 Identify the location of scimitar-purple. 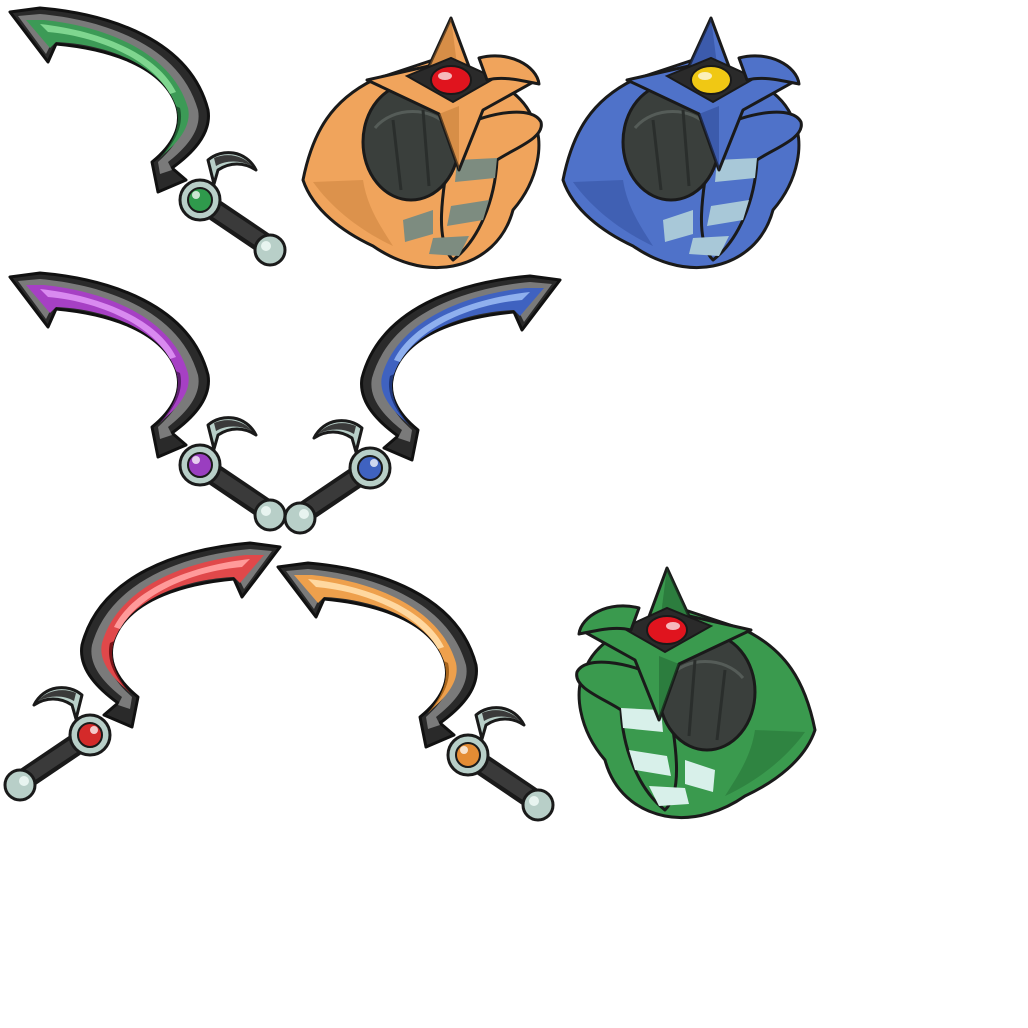
(145, 410).